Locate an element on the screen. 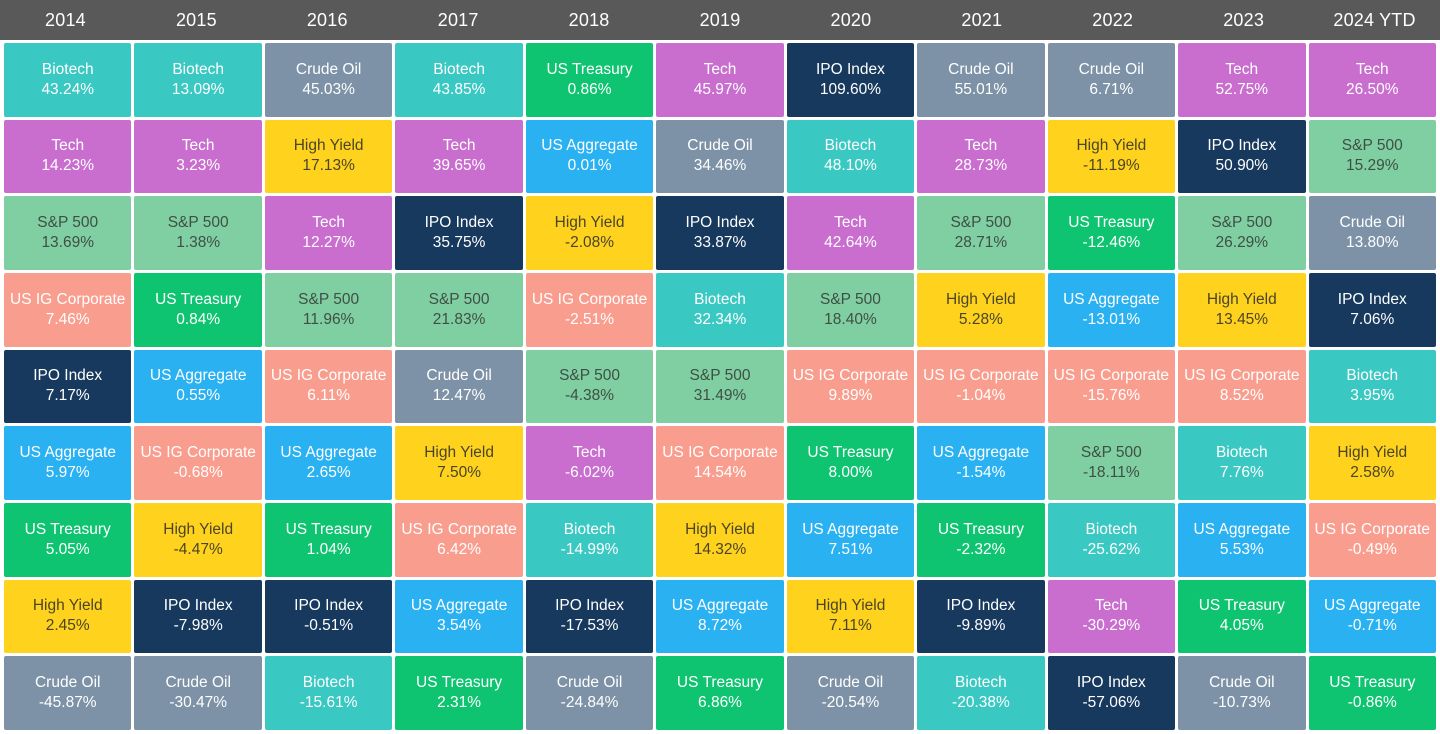  asset-return-value: 26.29% is located at coordinates (1242, 243).